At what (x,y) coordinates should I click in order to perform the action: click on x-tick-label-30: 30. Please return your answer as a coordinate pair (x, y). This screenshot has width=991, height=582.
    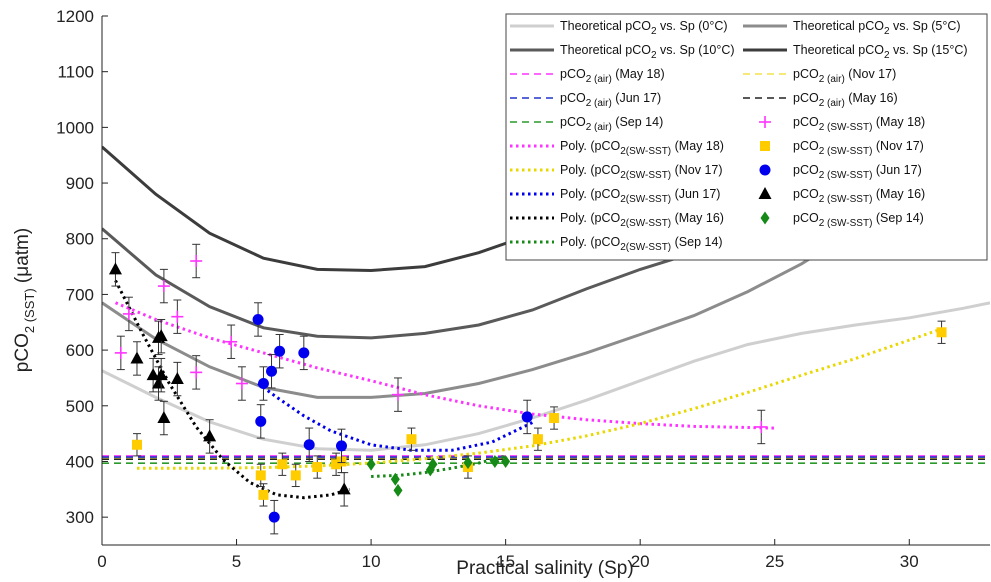
    Looking at the image, I should click on (909, 561).